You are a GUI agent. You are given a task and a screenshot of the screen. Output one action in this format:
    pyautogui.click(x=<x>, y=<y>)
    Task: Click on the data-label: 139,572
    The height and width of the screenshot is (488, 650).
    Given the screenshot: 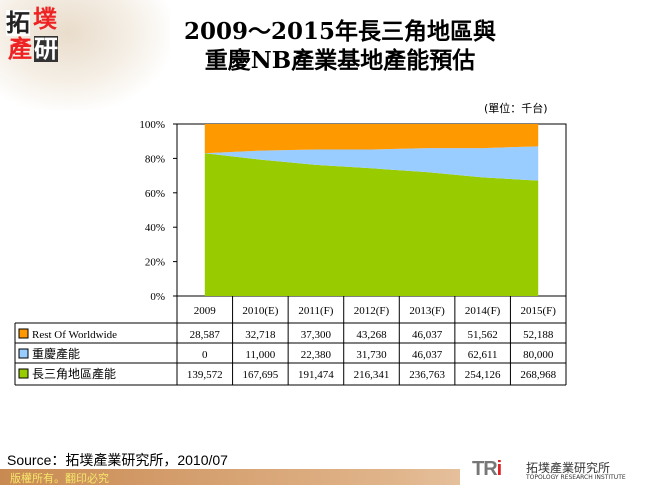 What is the action you would take?
    pyautogui.click(x=205, y=375)
    